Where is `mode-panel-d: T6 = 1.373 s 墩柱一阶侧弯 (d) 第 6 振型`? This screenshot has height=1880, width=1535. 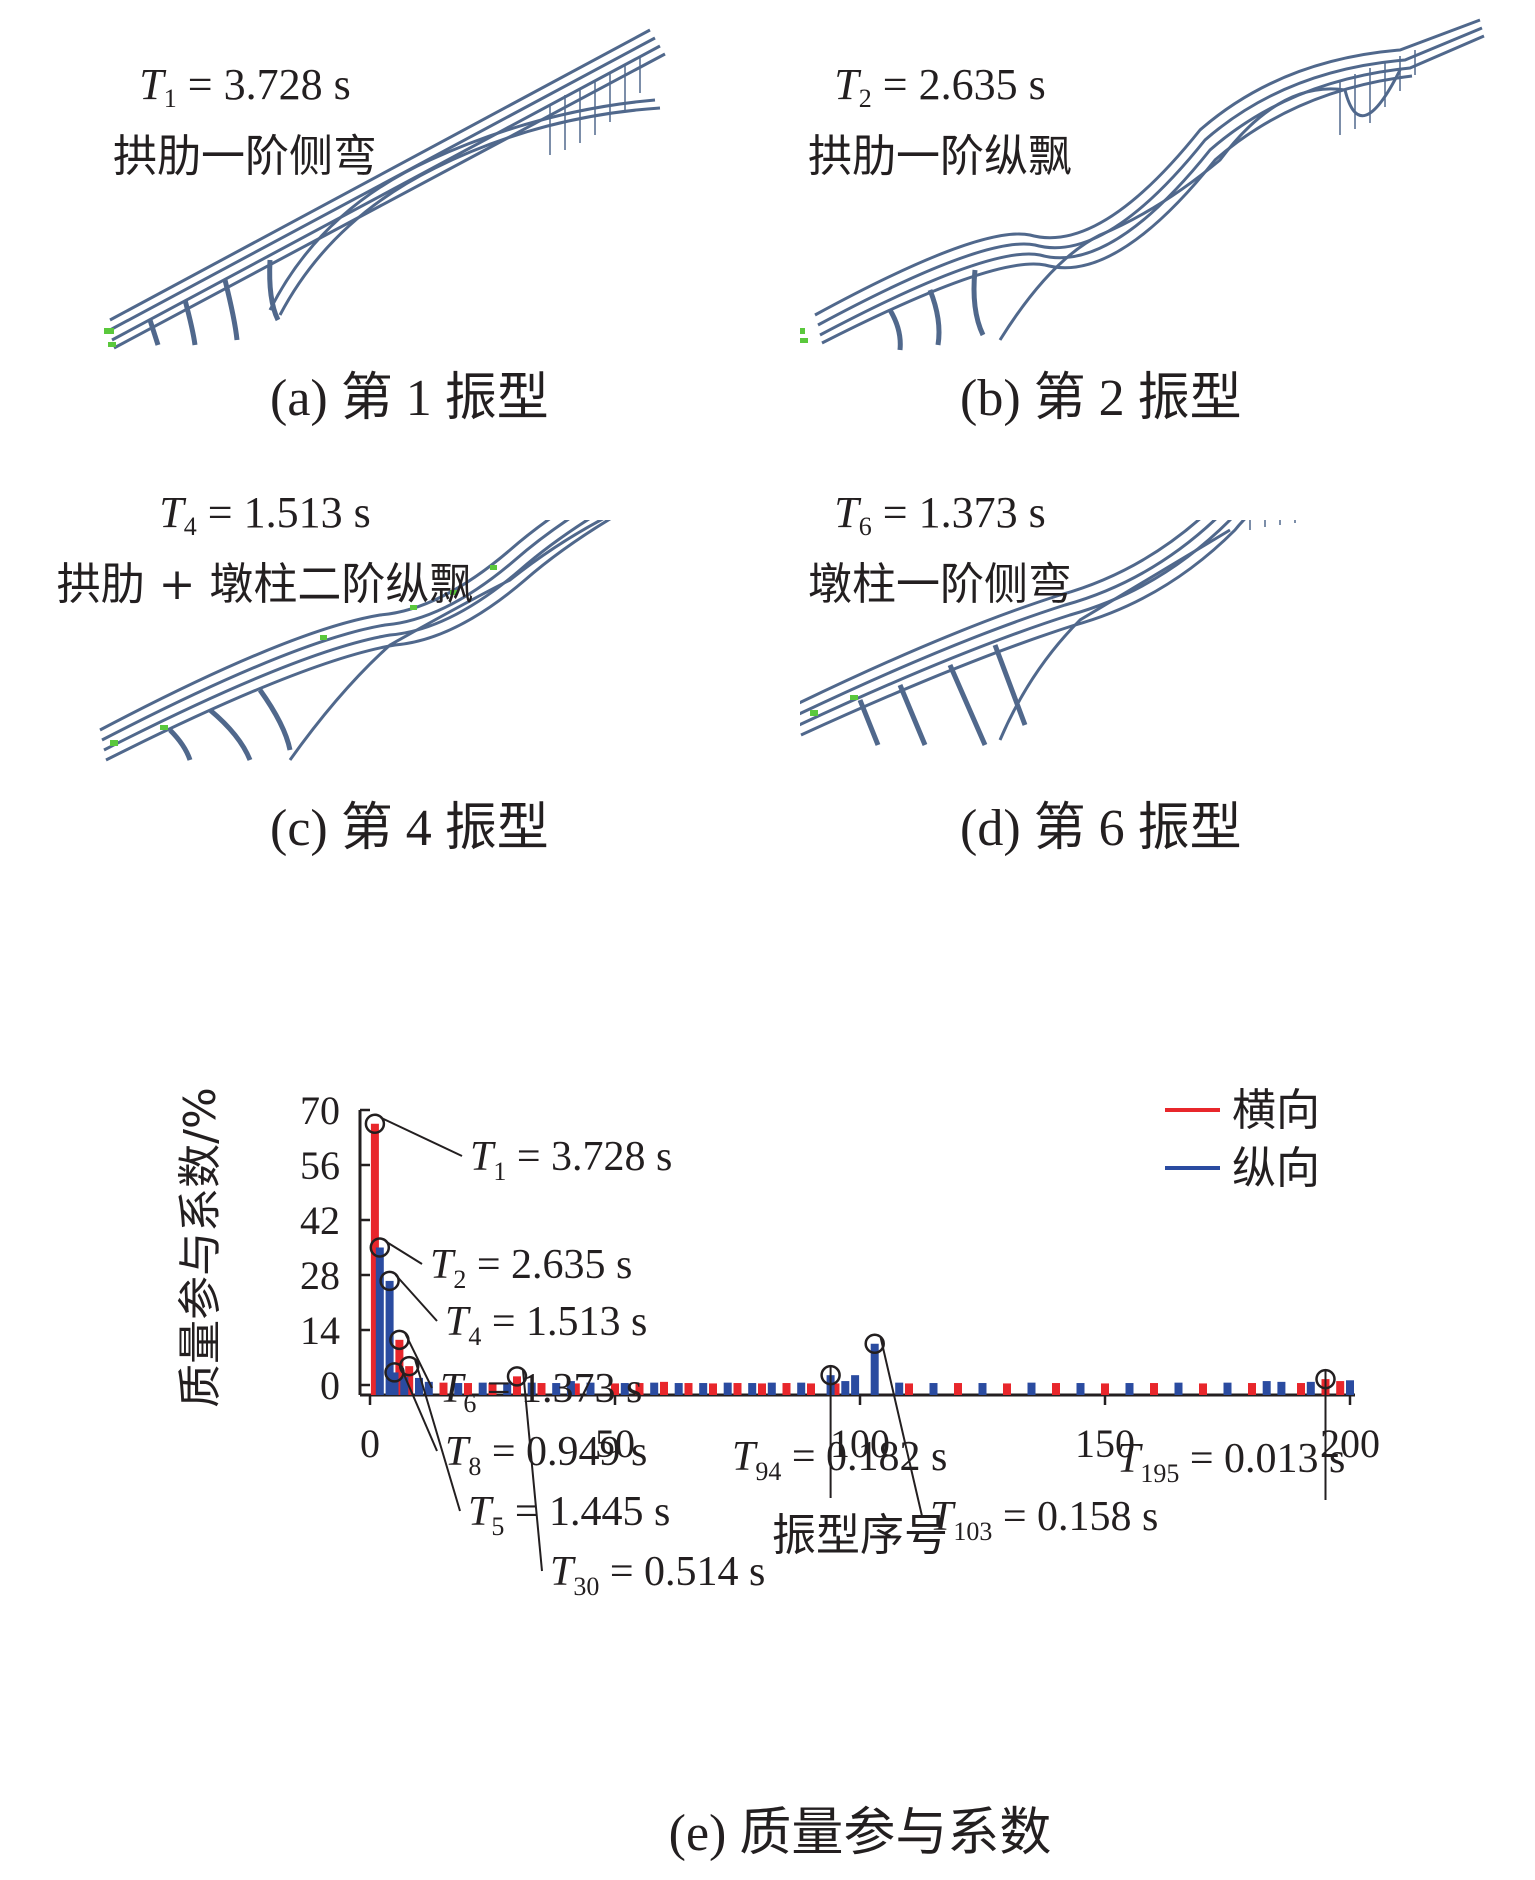
mode-panel-d: T6 = 1.373 s 墩柱一阶侧弯 (d) 第 6 振型 is located at coordinates (1150, 714).